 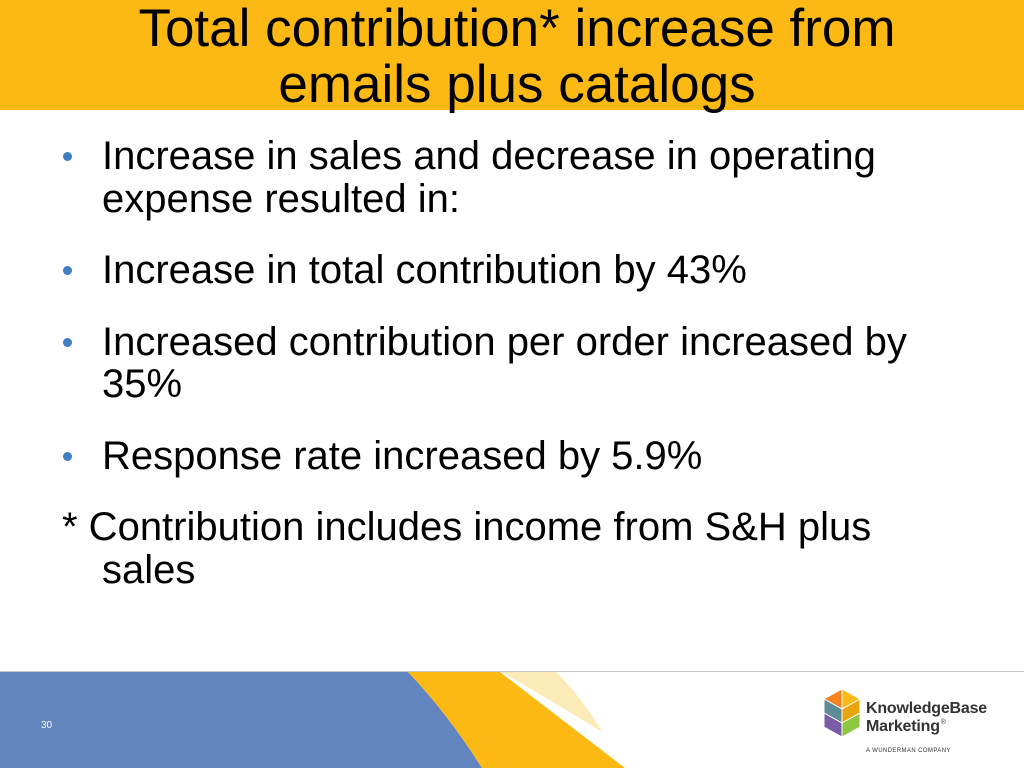 I want to click on logo-tagline: A WUNDERMAN COMPANY, so click(x=908, y=751).